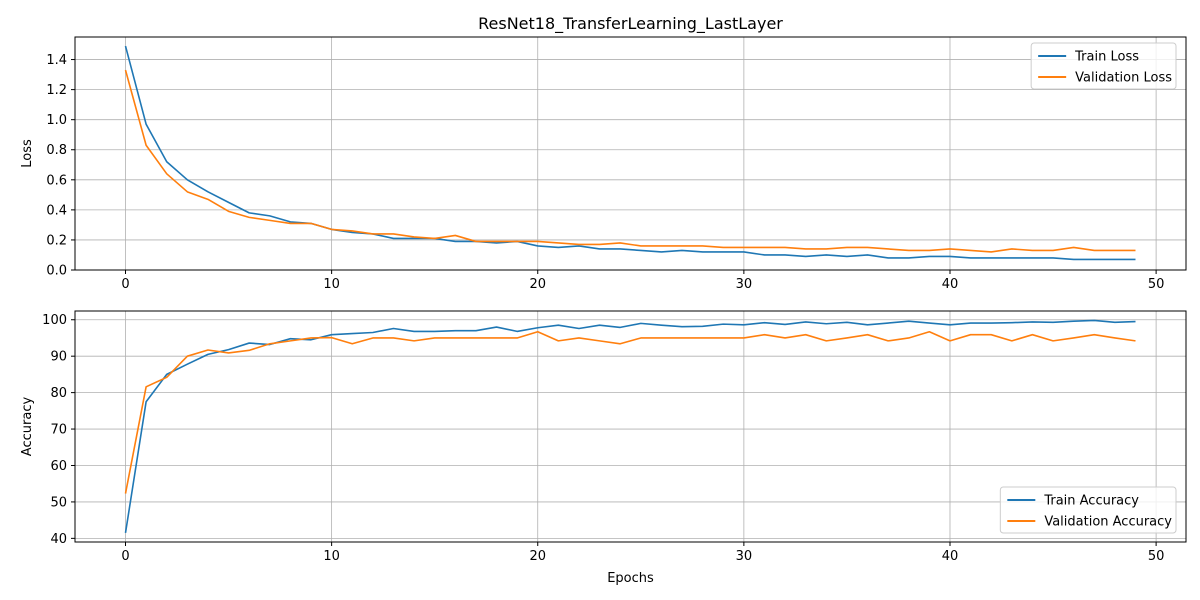 Image resolution: width=1200 pixels, height=600 pixels. I want to click on accuracy-x-tick-label: 20, so click(537, 556).